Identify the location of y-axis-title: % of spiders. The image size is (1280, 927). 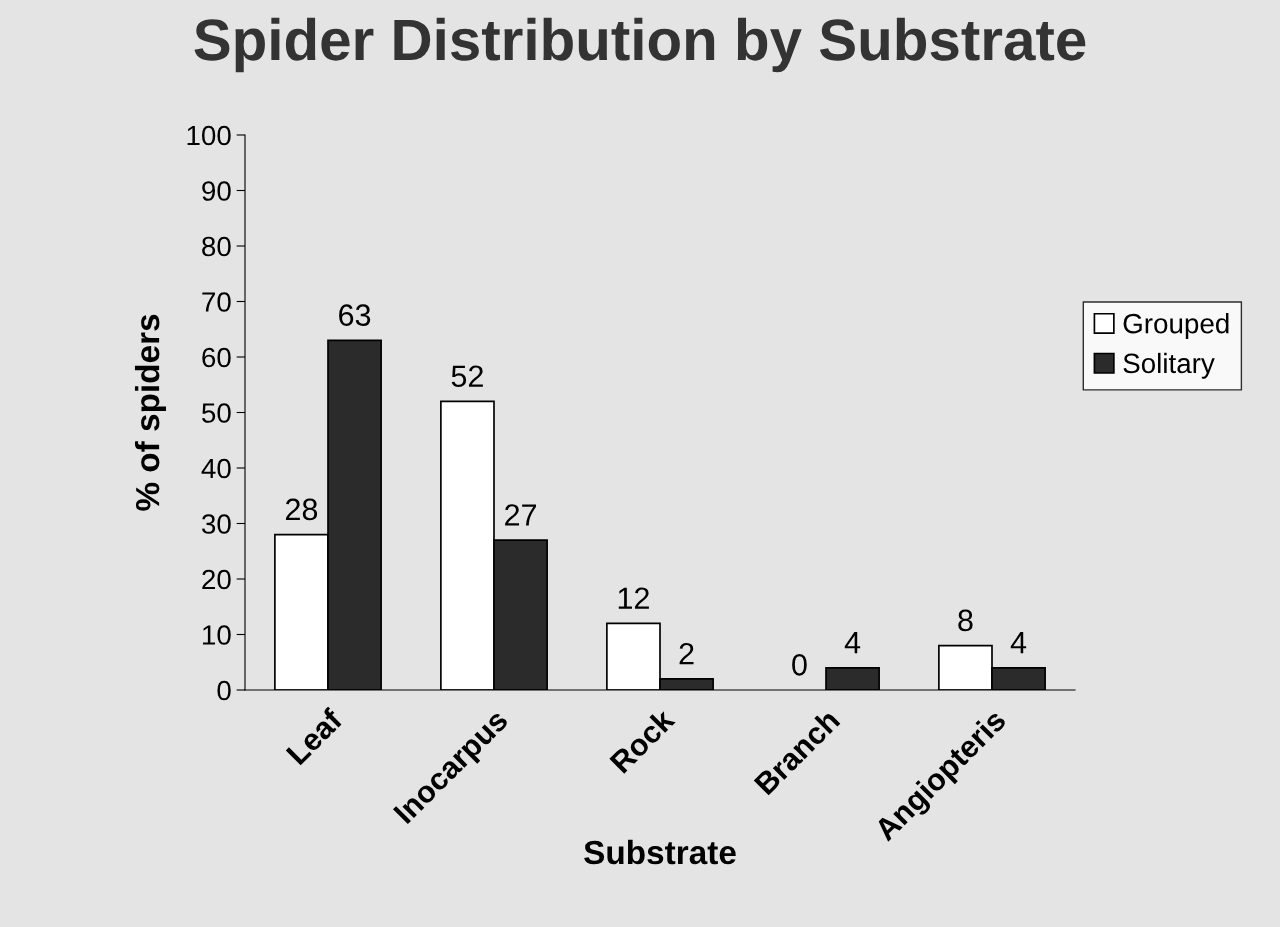
(150, 412).